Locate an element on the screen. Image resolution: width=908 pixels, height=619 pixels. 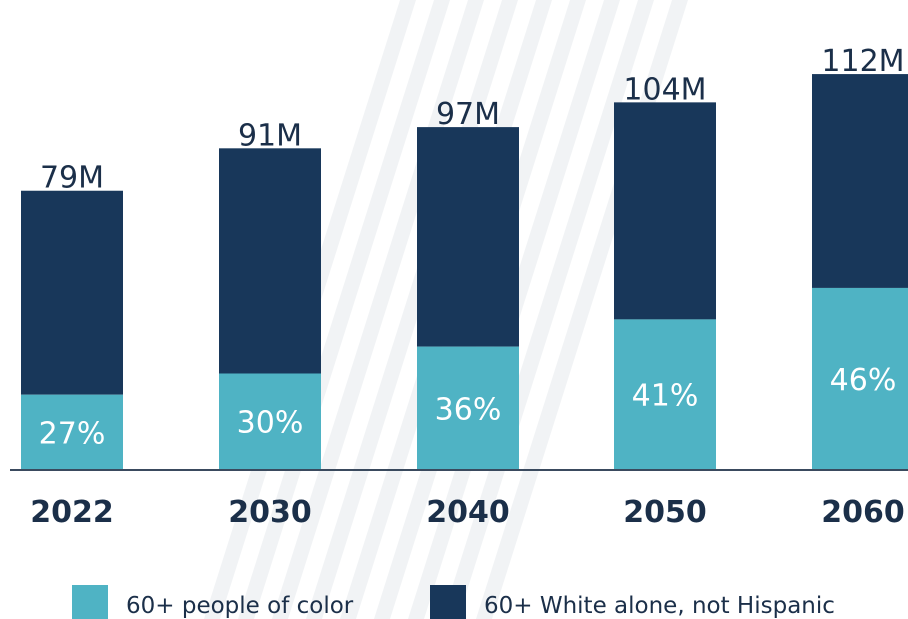
bar-white-alone-2030 is located at coordinates (270, 261).